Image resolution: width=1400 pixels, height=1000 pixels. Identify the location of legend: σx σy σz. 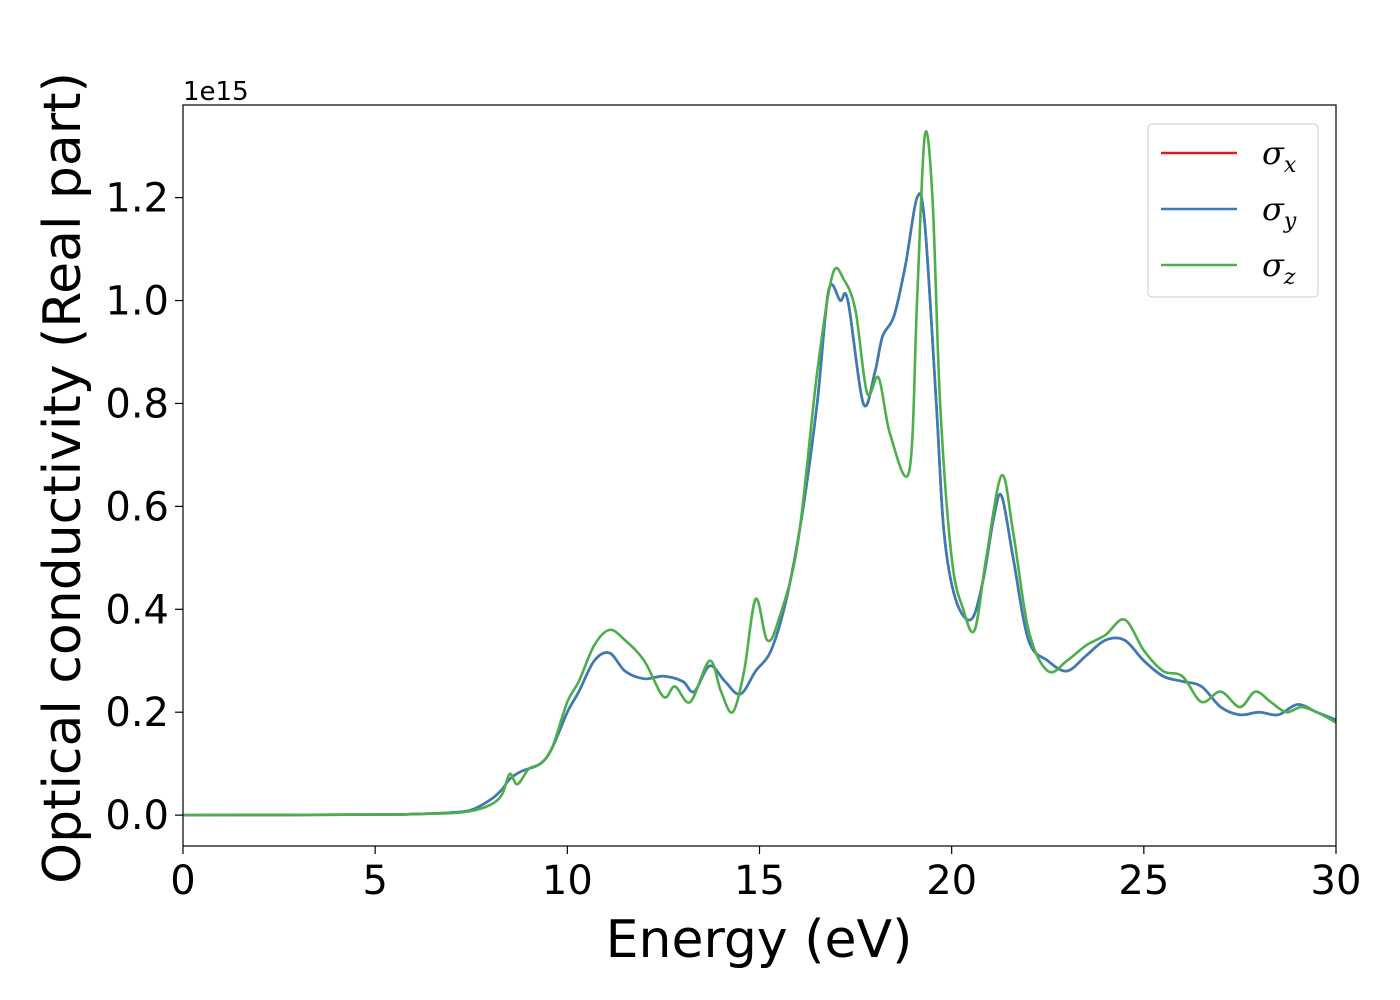
(1233, 210).